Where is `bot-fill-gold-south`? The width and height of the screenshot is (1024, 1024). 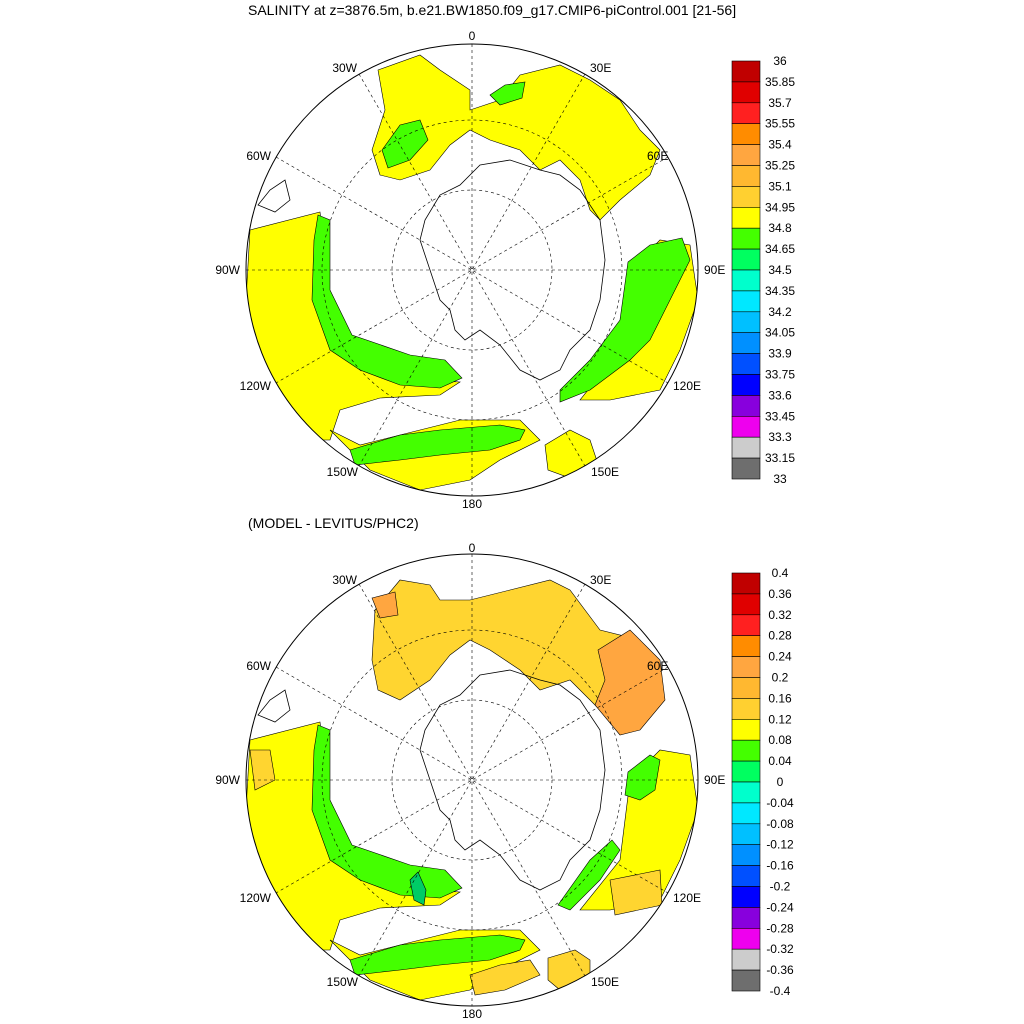
bot-fill-gold-south is located at coordinates (505, 977).